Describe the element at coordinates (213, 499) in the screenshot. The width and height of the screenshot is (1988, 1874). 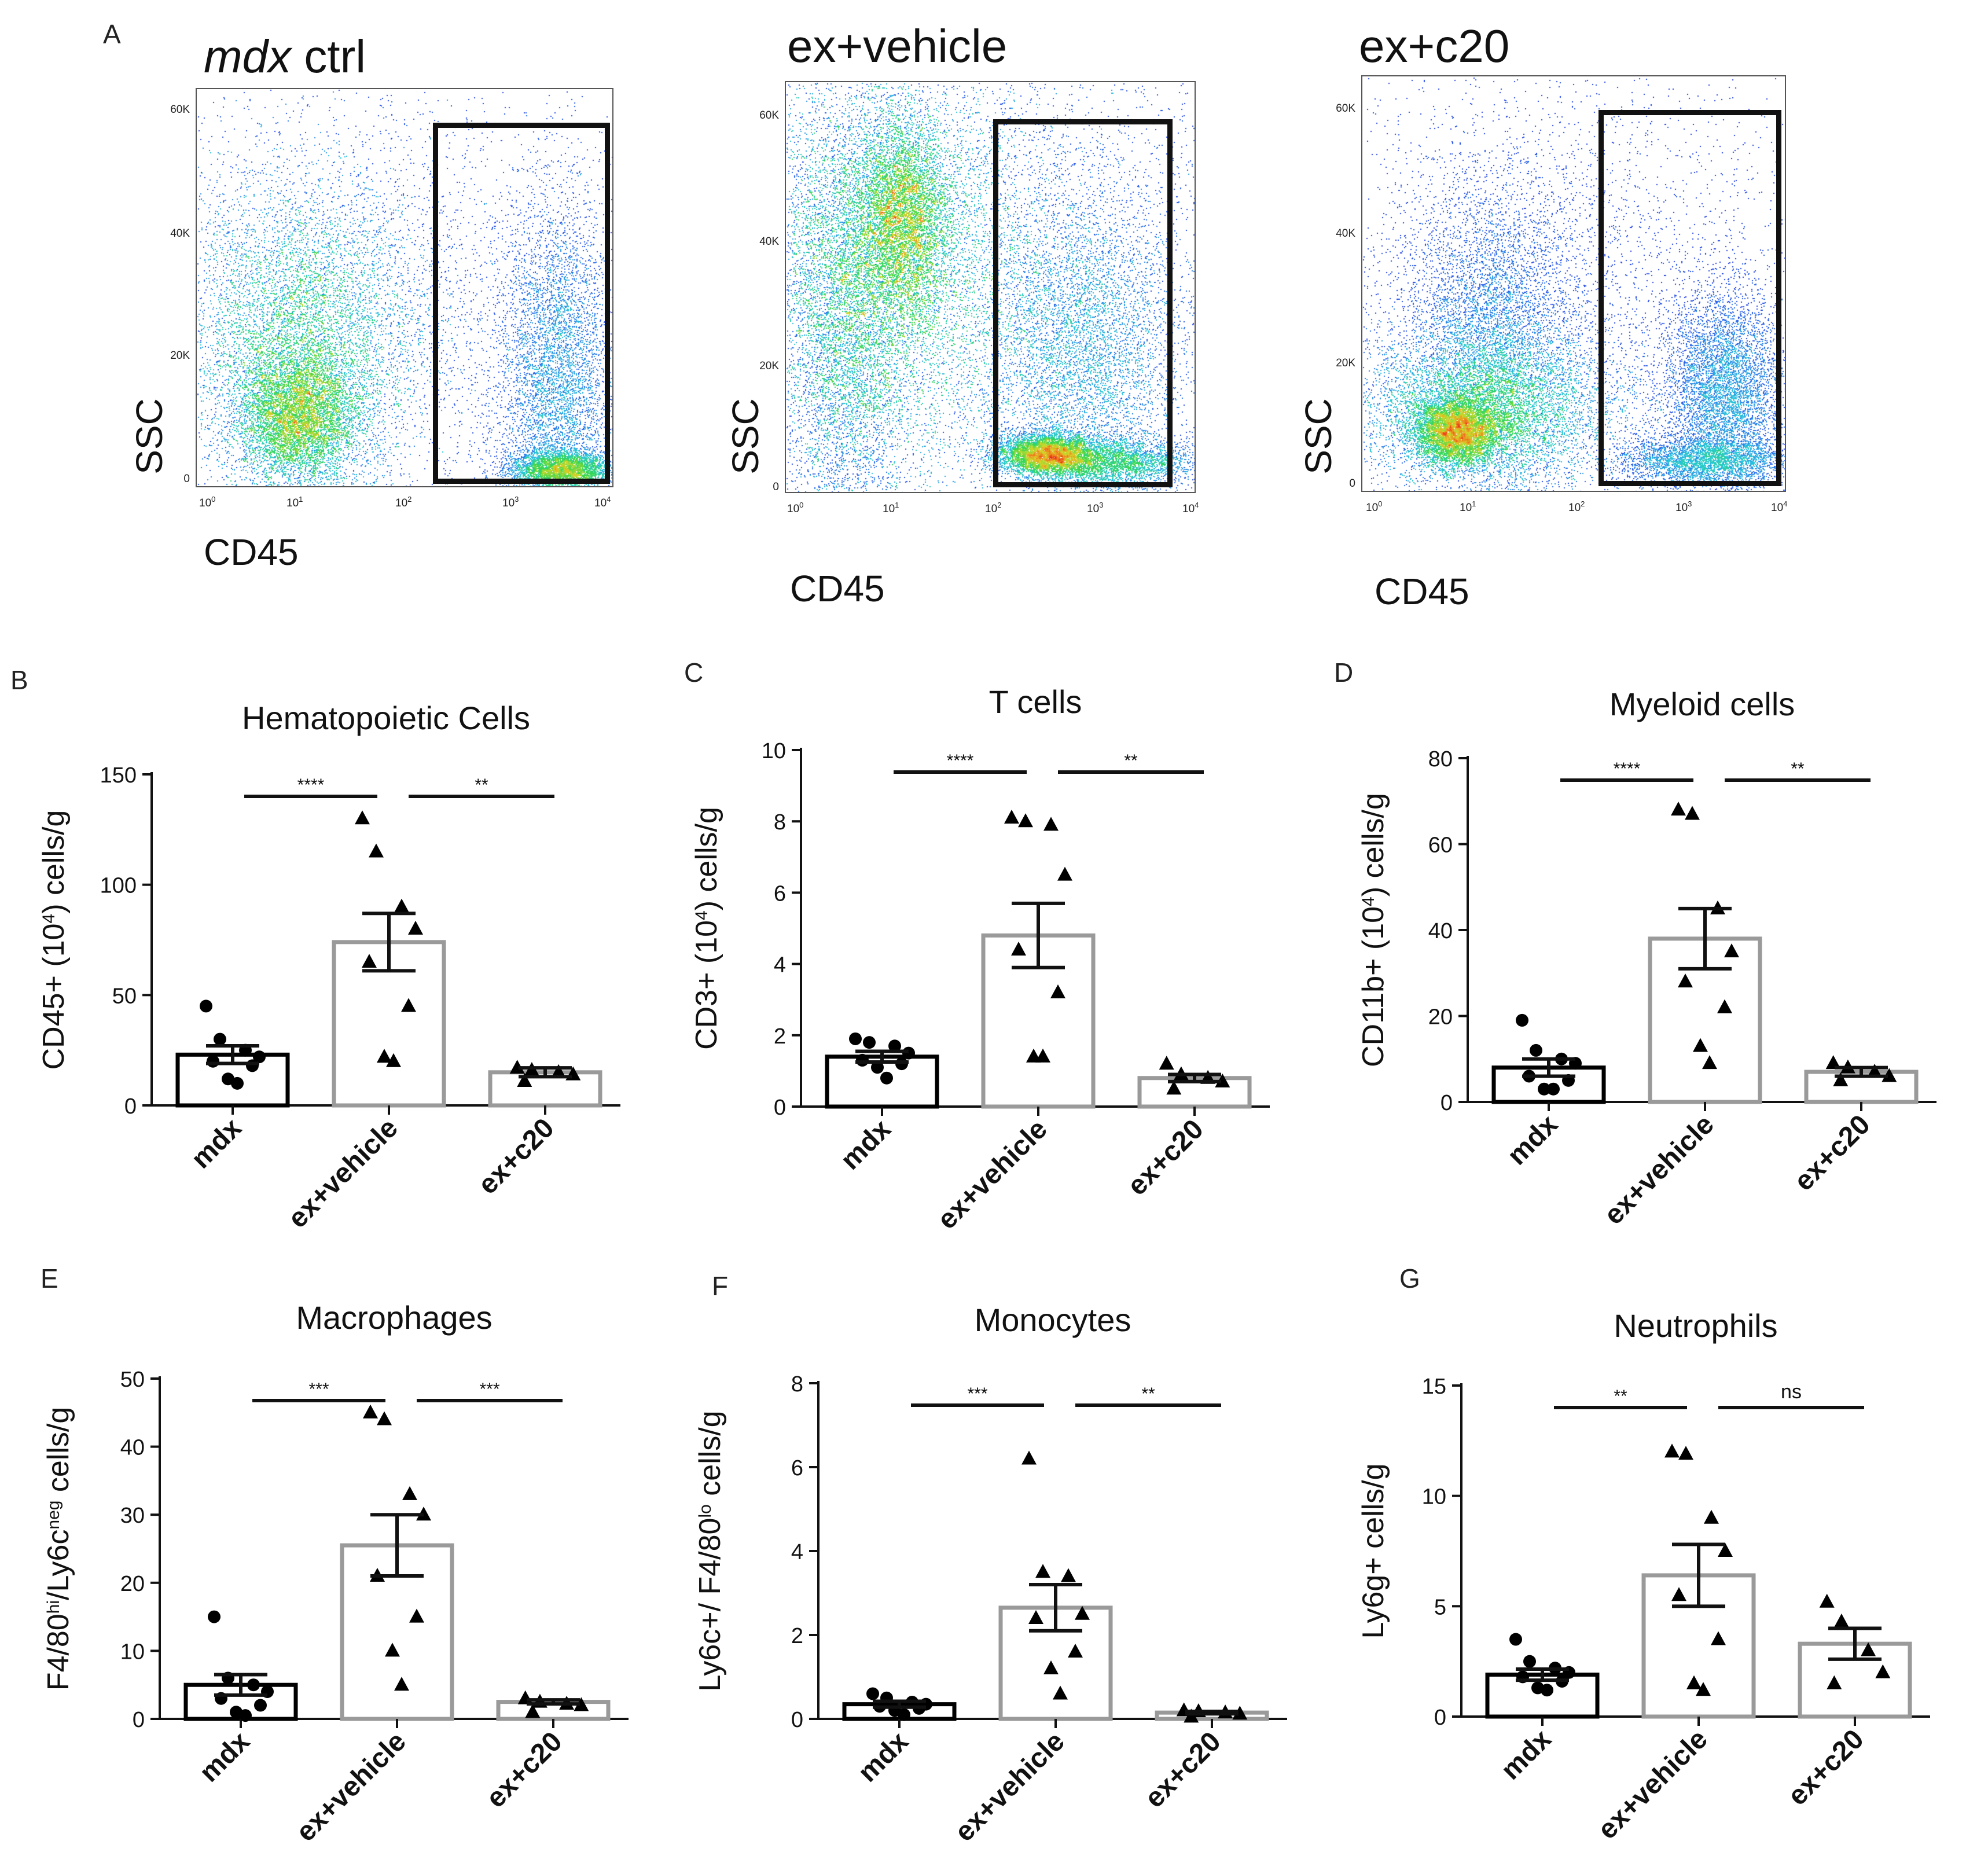
I see `tick-exponent: 0` at that location.